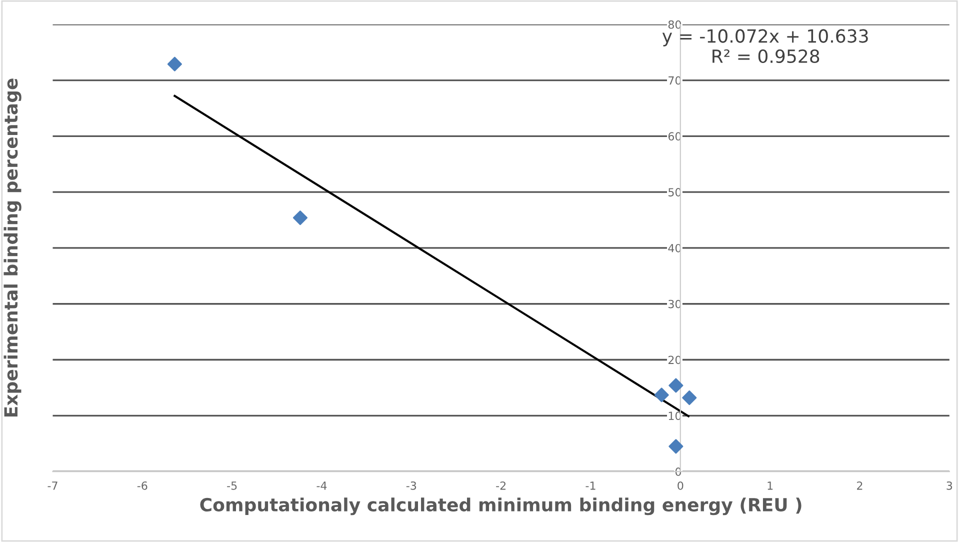 The width and height of the screenshot is (959, 542). I want to click on x-tick-label: -3, so click(411, 485).